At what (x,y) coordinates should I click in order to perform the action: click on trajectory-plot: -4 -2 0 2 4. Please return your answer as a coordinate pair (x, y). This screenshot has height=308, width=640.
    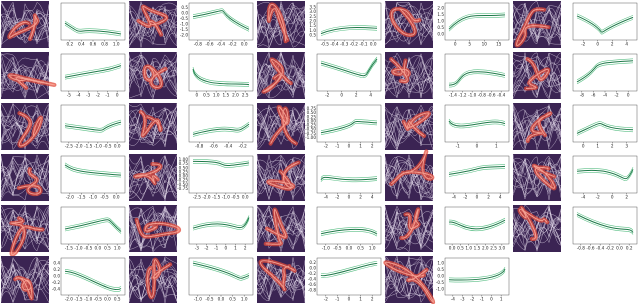
    Looking at the image, I should click on (349, 177).